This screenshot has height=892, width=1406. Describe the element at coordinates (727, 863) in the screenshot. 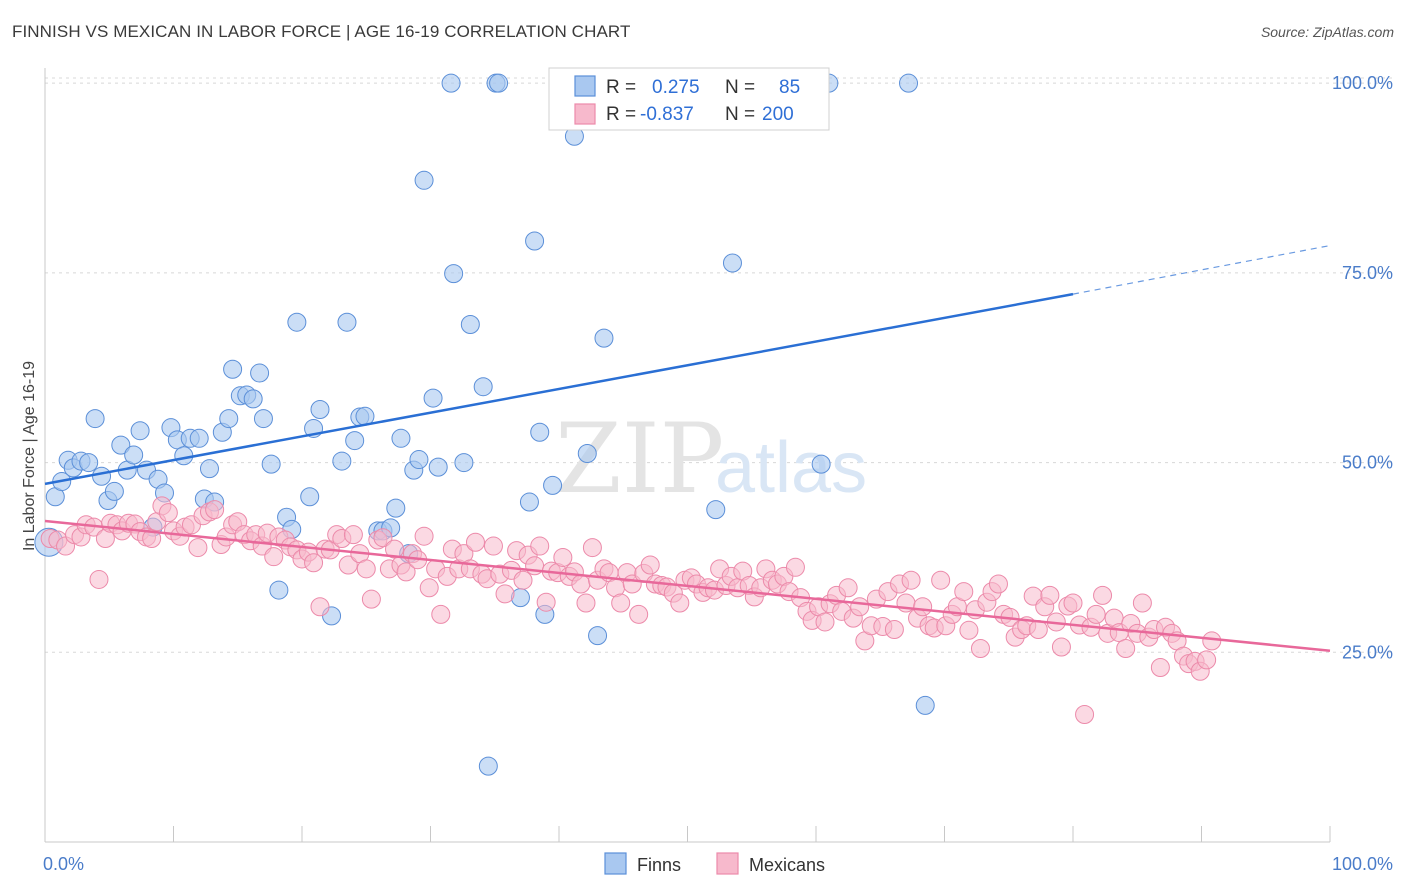

I see `mexicans-bottom-swatch` at that location.